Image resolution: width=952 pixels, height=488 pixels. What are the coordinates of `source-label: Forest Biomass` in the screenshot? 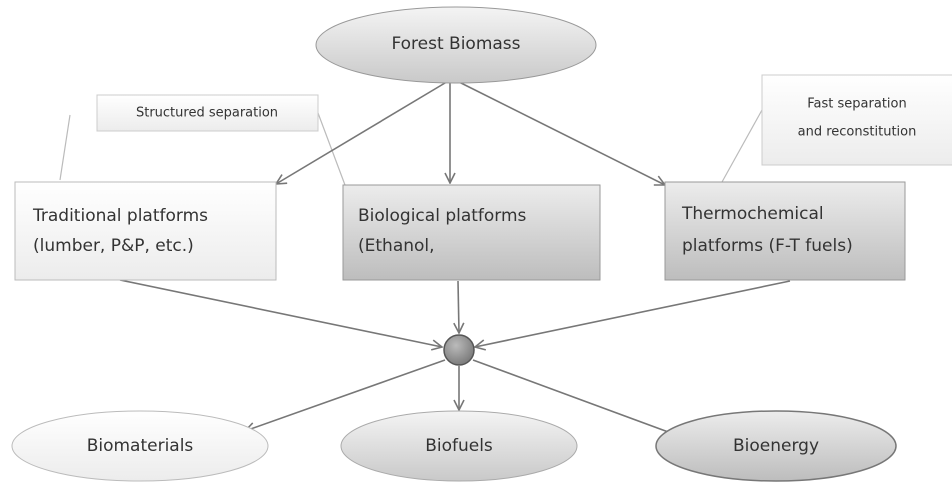 It's located at (455, 44).